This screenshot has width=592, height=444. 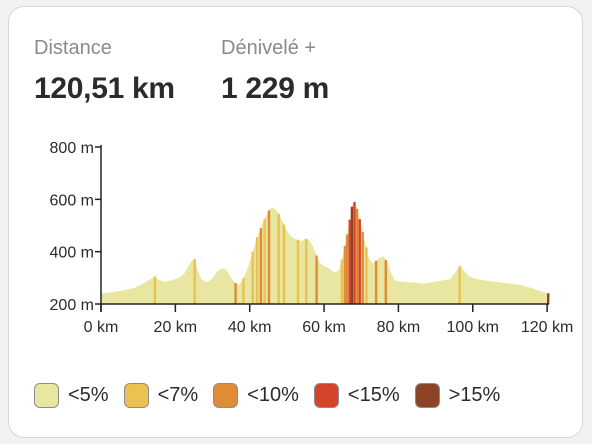 I want to click on legend-swatch-lt10, so click(x=226, y=395).